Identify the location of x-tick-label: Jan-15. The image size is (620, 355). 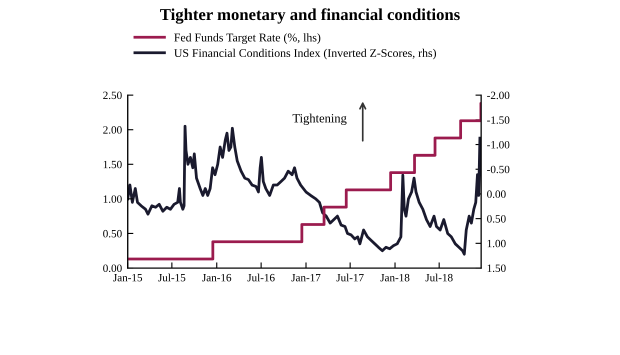
(127, 278).